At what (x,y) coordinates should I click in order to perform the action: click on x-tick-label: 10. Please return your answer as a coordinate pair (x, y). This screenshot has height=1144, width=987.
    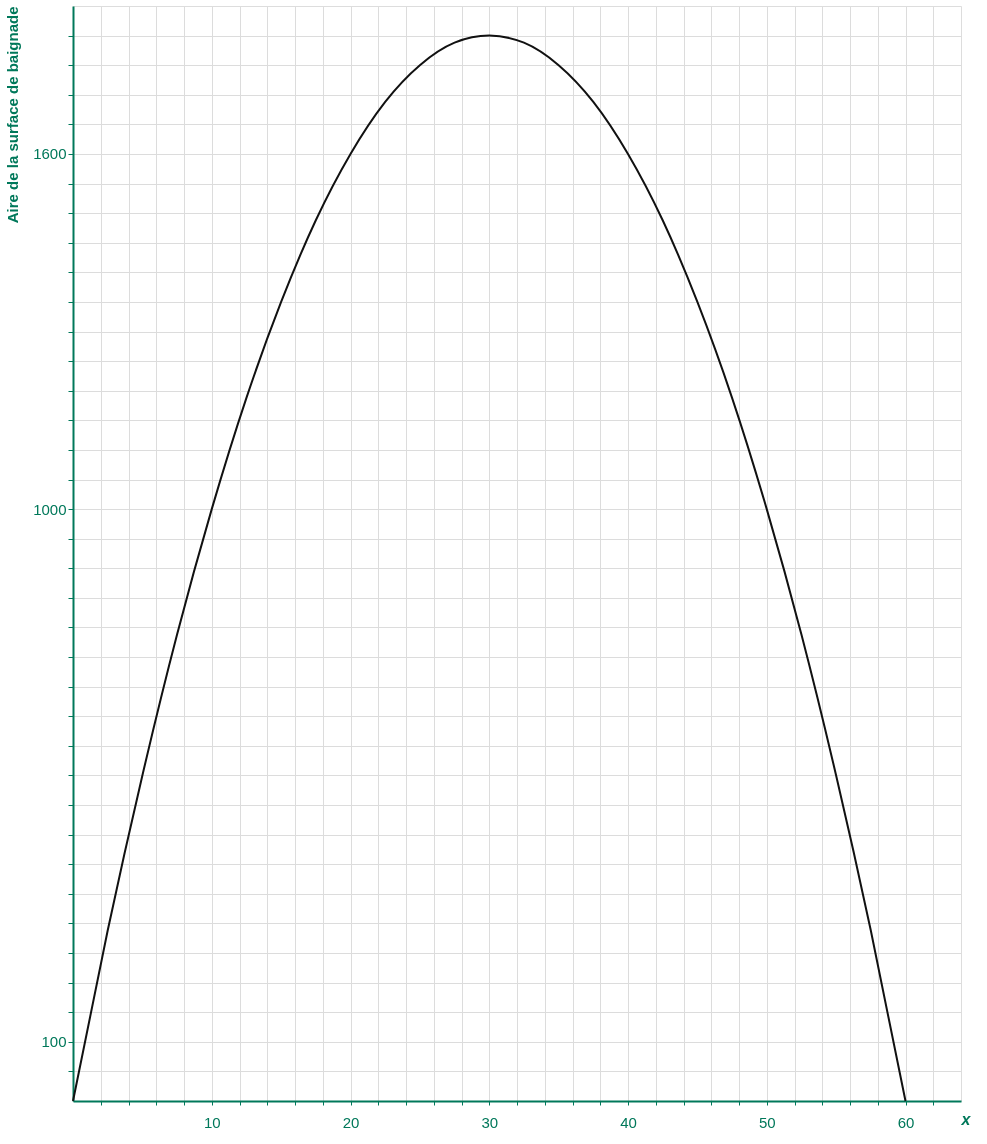
    Looking at the image, I should click on (212, 1122).